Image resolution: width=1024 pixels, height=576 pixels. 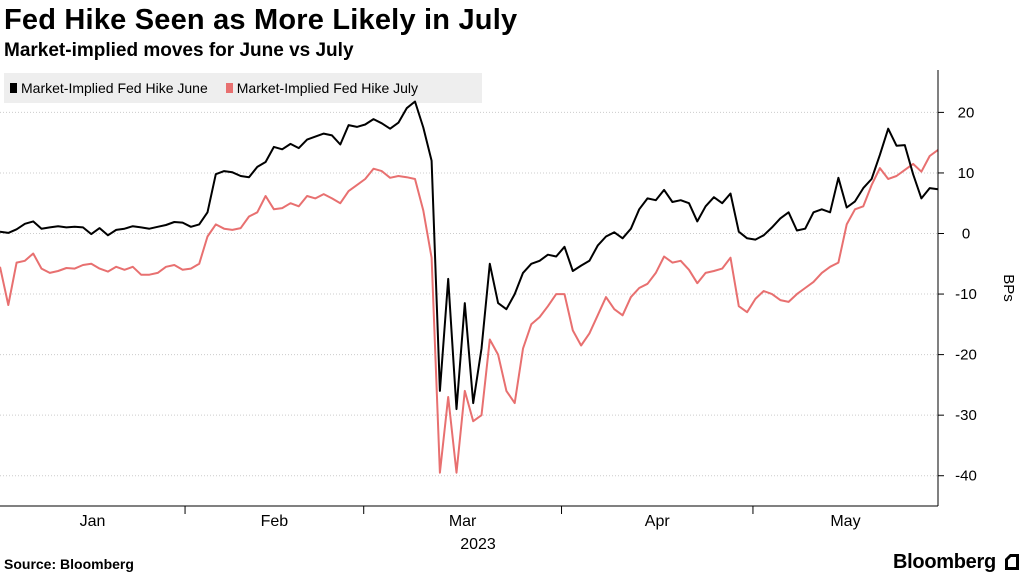 I want to click on y-tick-label: -40, so click(x=966, y=476).